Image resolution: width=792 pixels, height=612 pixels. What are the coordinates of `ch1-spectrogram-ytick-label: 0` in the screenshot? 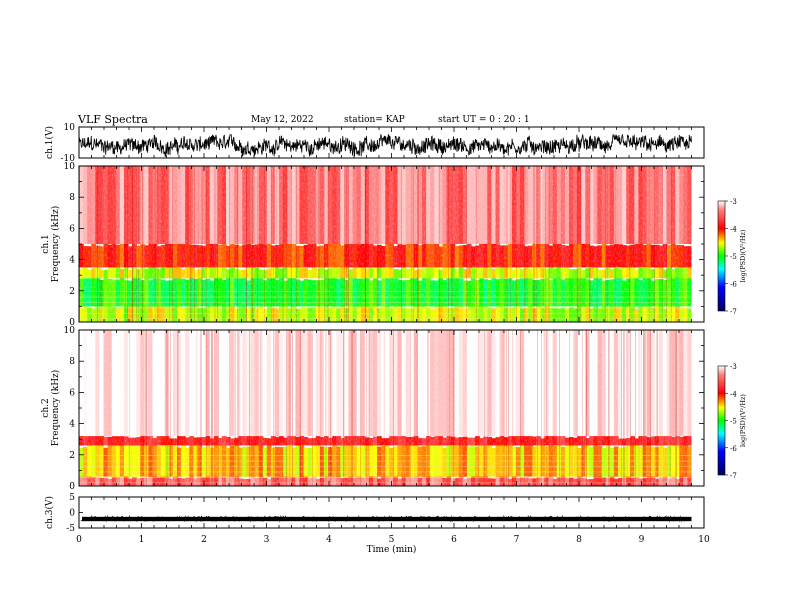 It's located at (72, 323).